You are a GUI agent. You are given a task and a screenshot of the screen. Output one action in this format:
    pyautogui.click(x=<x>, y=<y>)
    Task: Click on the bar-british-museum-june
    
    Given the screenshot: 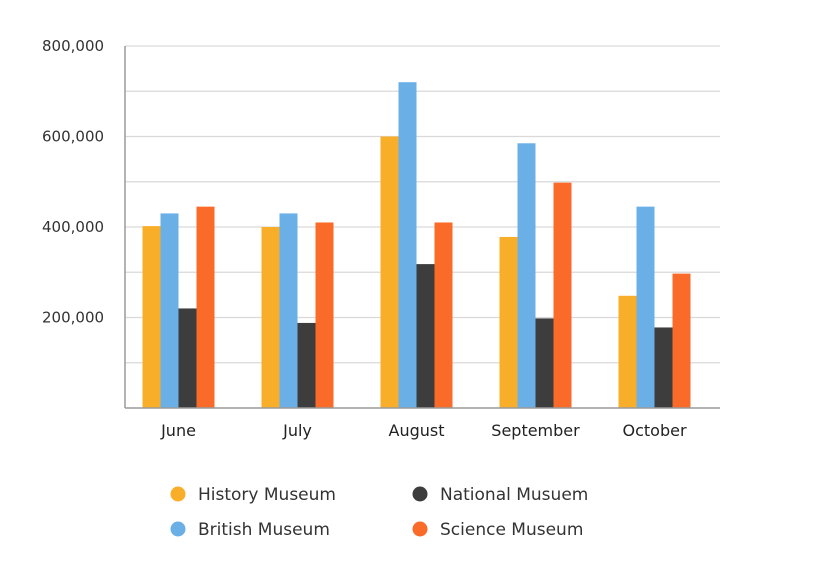 What is the action you would take?
    pyautogui.click(x=169, y=310)
    